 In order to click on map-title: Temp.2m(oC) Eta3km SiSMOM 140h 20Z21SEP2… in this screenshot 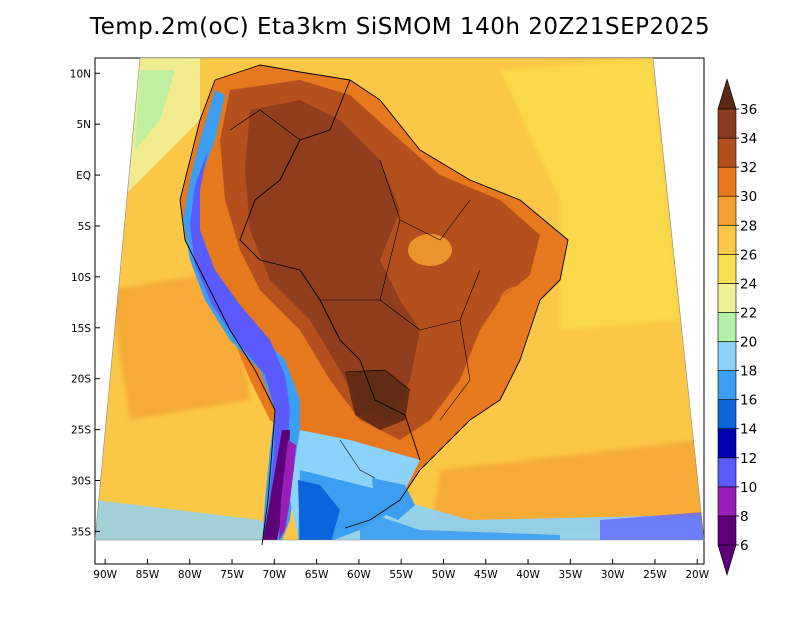, I will do `click(400, 27)`.